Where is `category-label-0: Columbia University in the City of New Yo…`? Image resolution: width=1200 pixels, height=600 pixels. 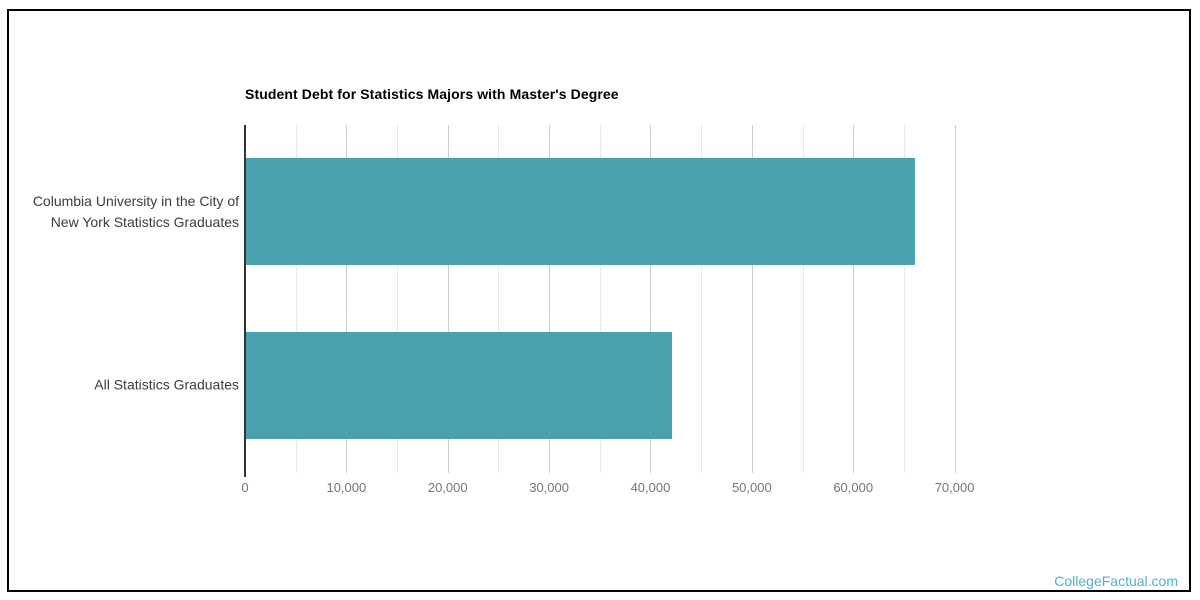 category-label-0: Columbia University in the City of New Yo… is located at coordinates (119, 212).